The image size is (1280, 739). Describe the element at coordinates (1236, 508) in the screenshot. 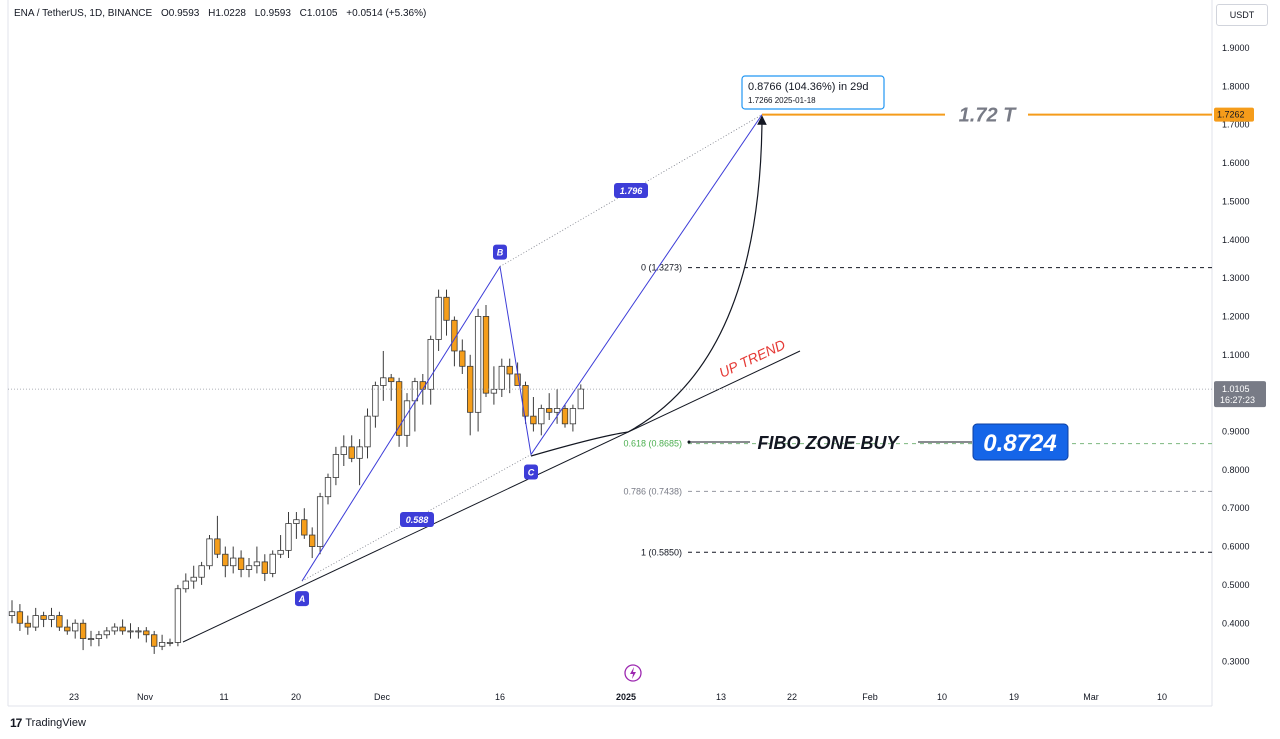

I see `price-tick-label: 0.7000` at that location.